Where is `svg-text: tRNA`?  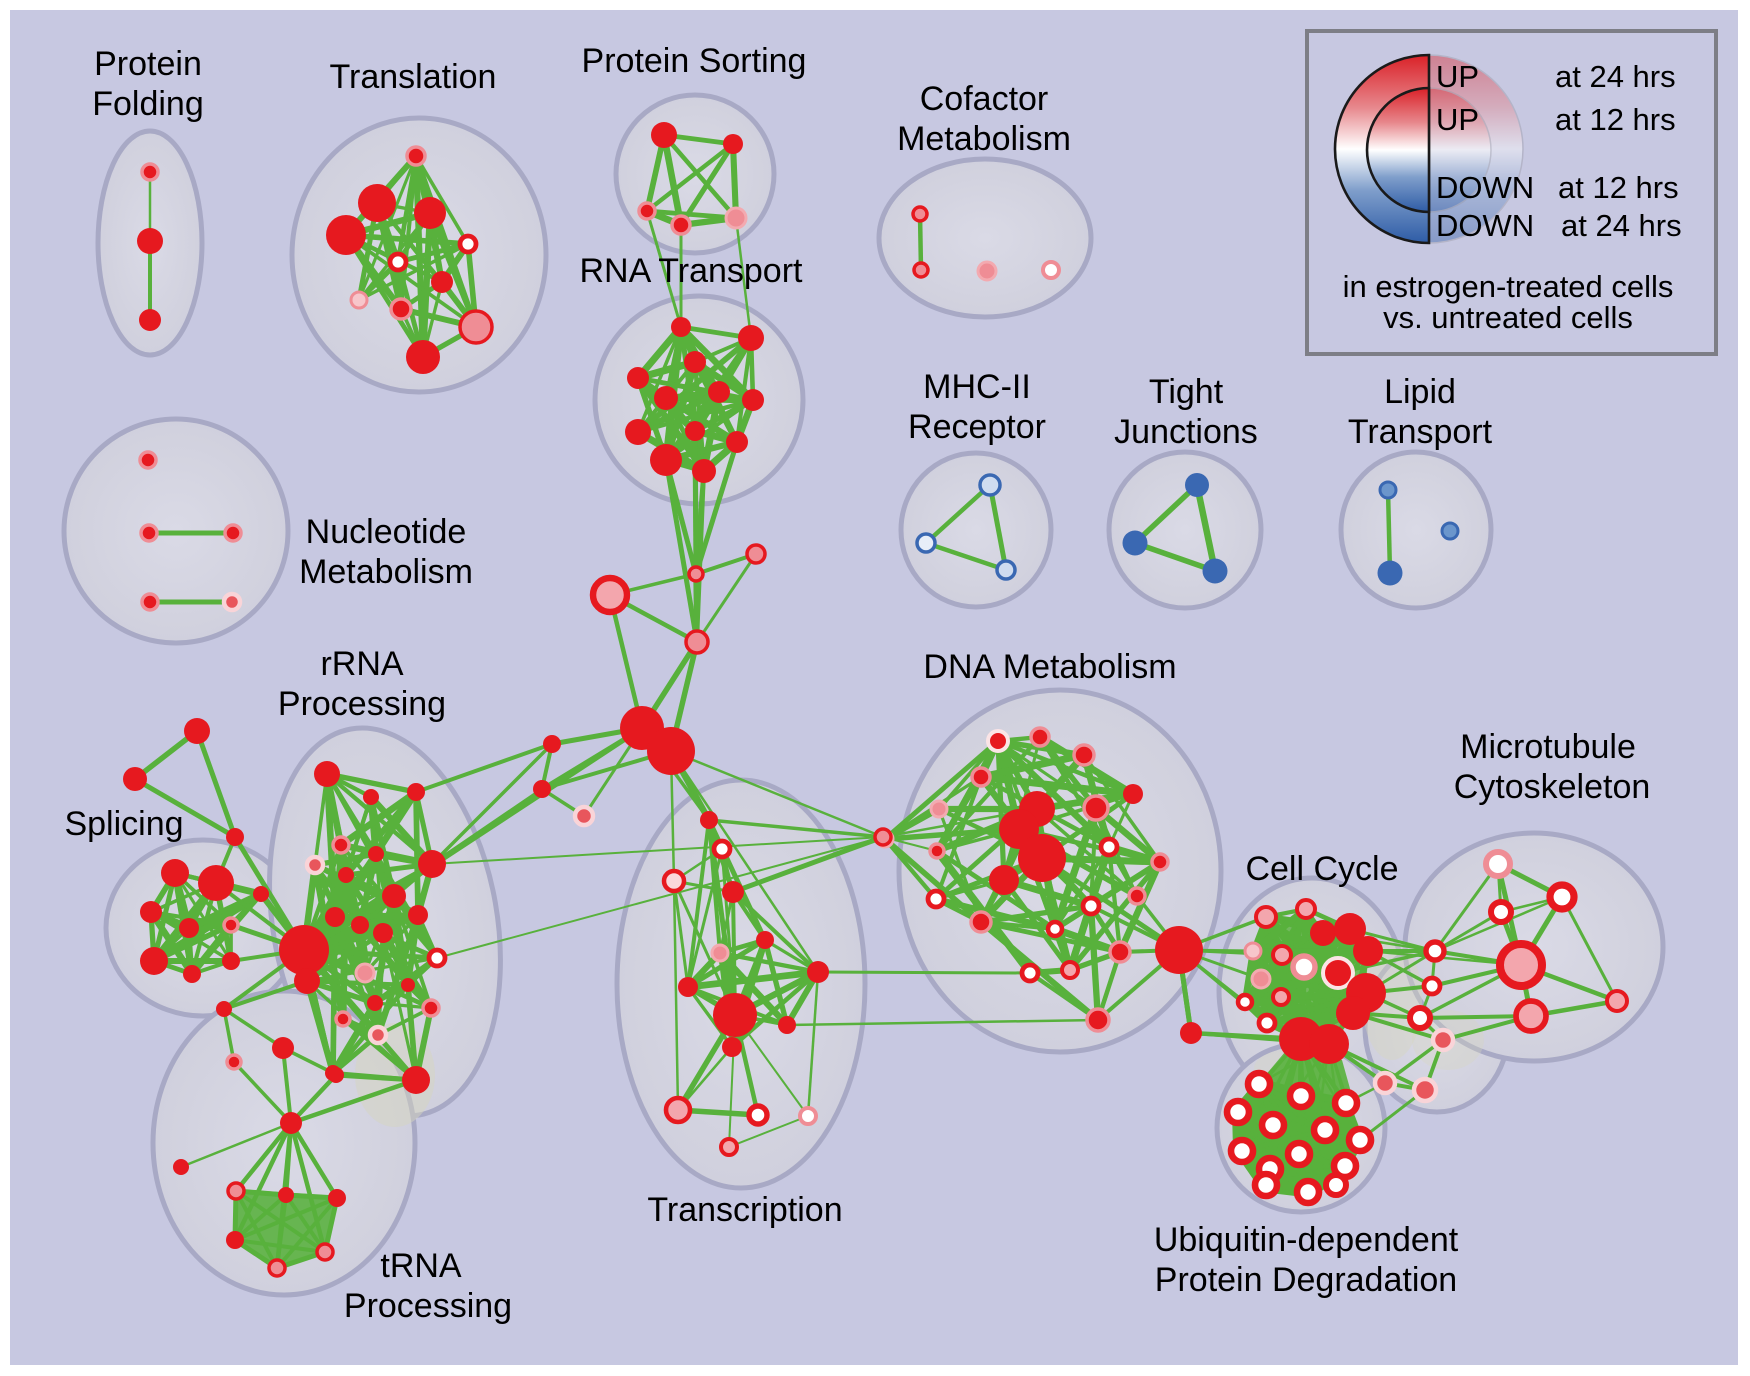
svg-text: tRNA is located at coordinates (421, 1266).